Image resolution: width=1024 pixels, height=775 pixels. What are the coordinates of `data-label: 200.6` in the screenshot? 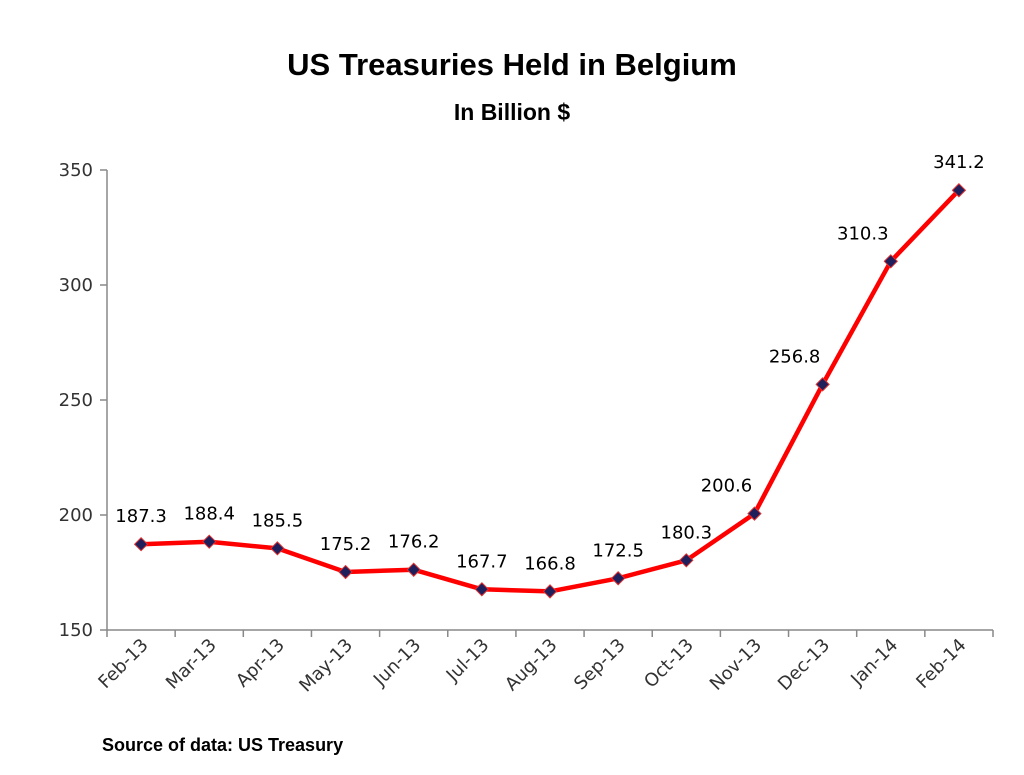 It's located at (727, 486).